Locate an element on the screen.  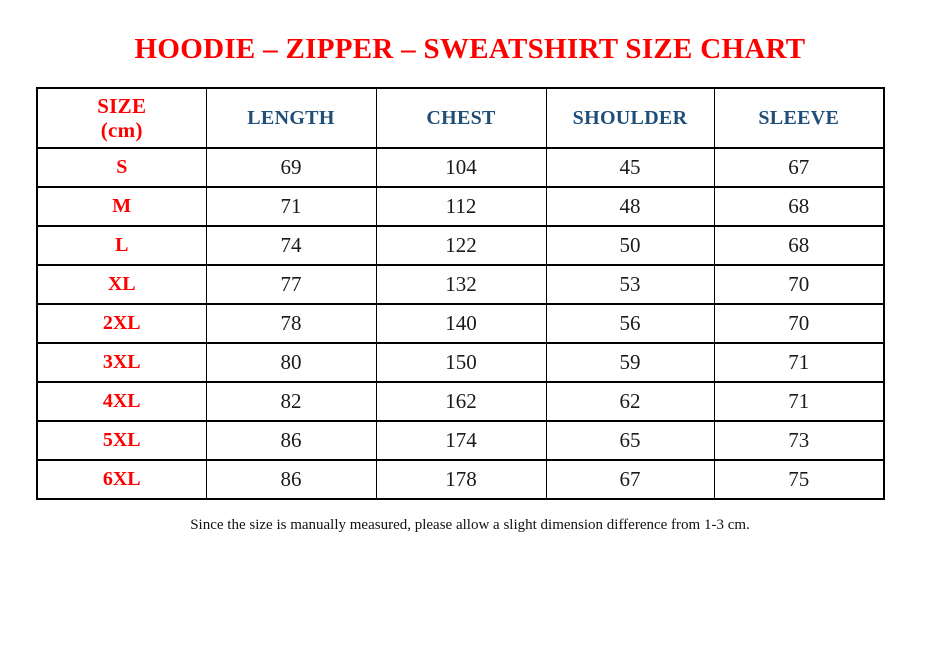
size-label-cell: 4XL is located at coordinates (121, 401).